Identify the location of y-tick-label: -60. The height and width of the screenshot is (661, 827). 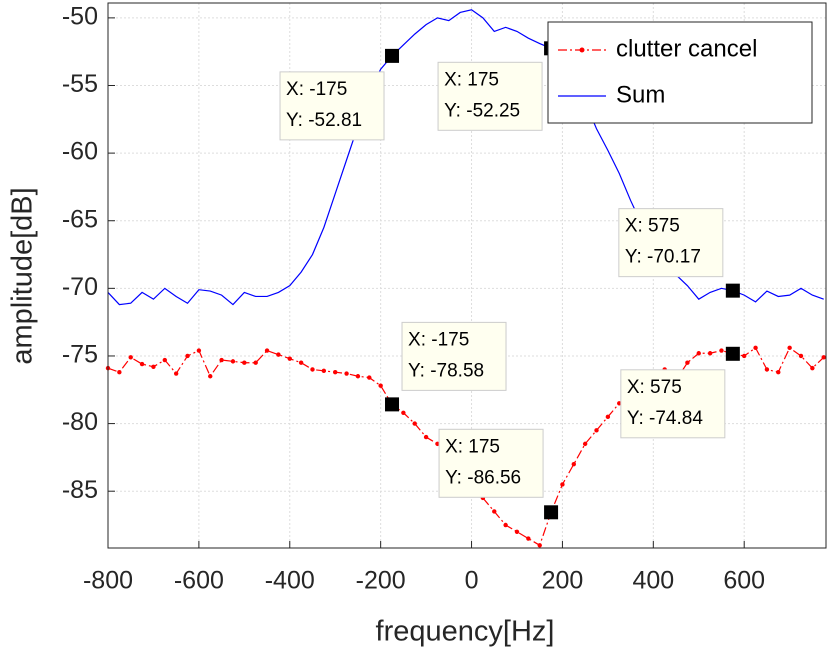
(80, 152).